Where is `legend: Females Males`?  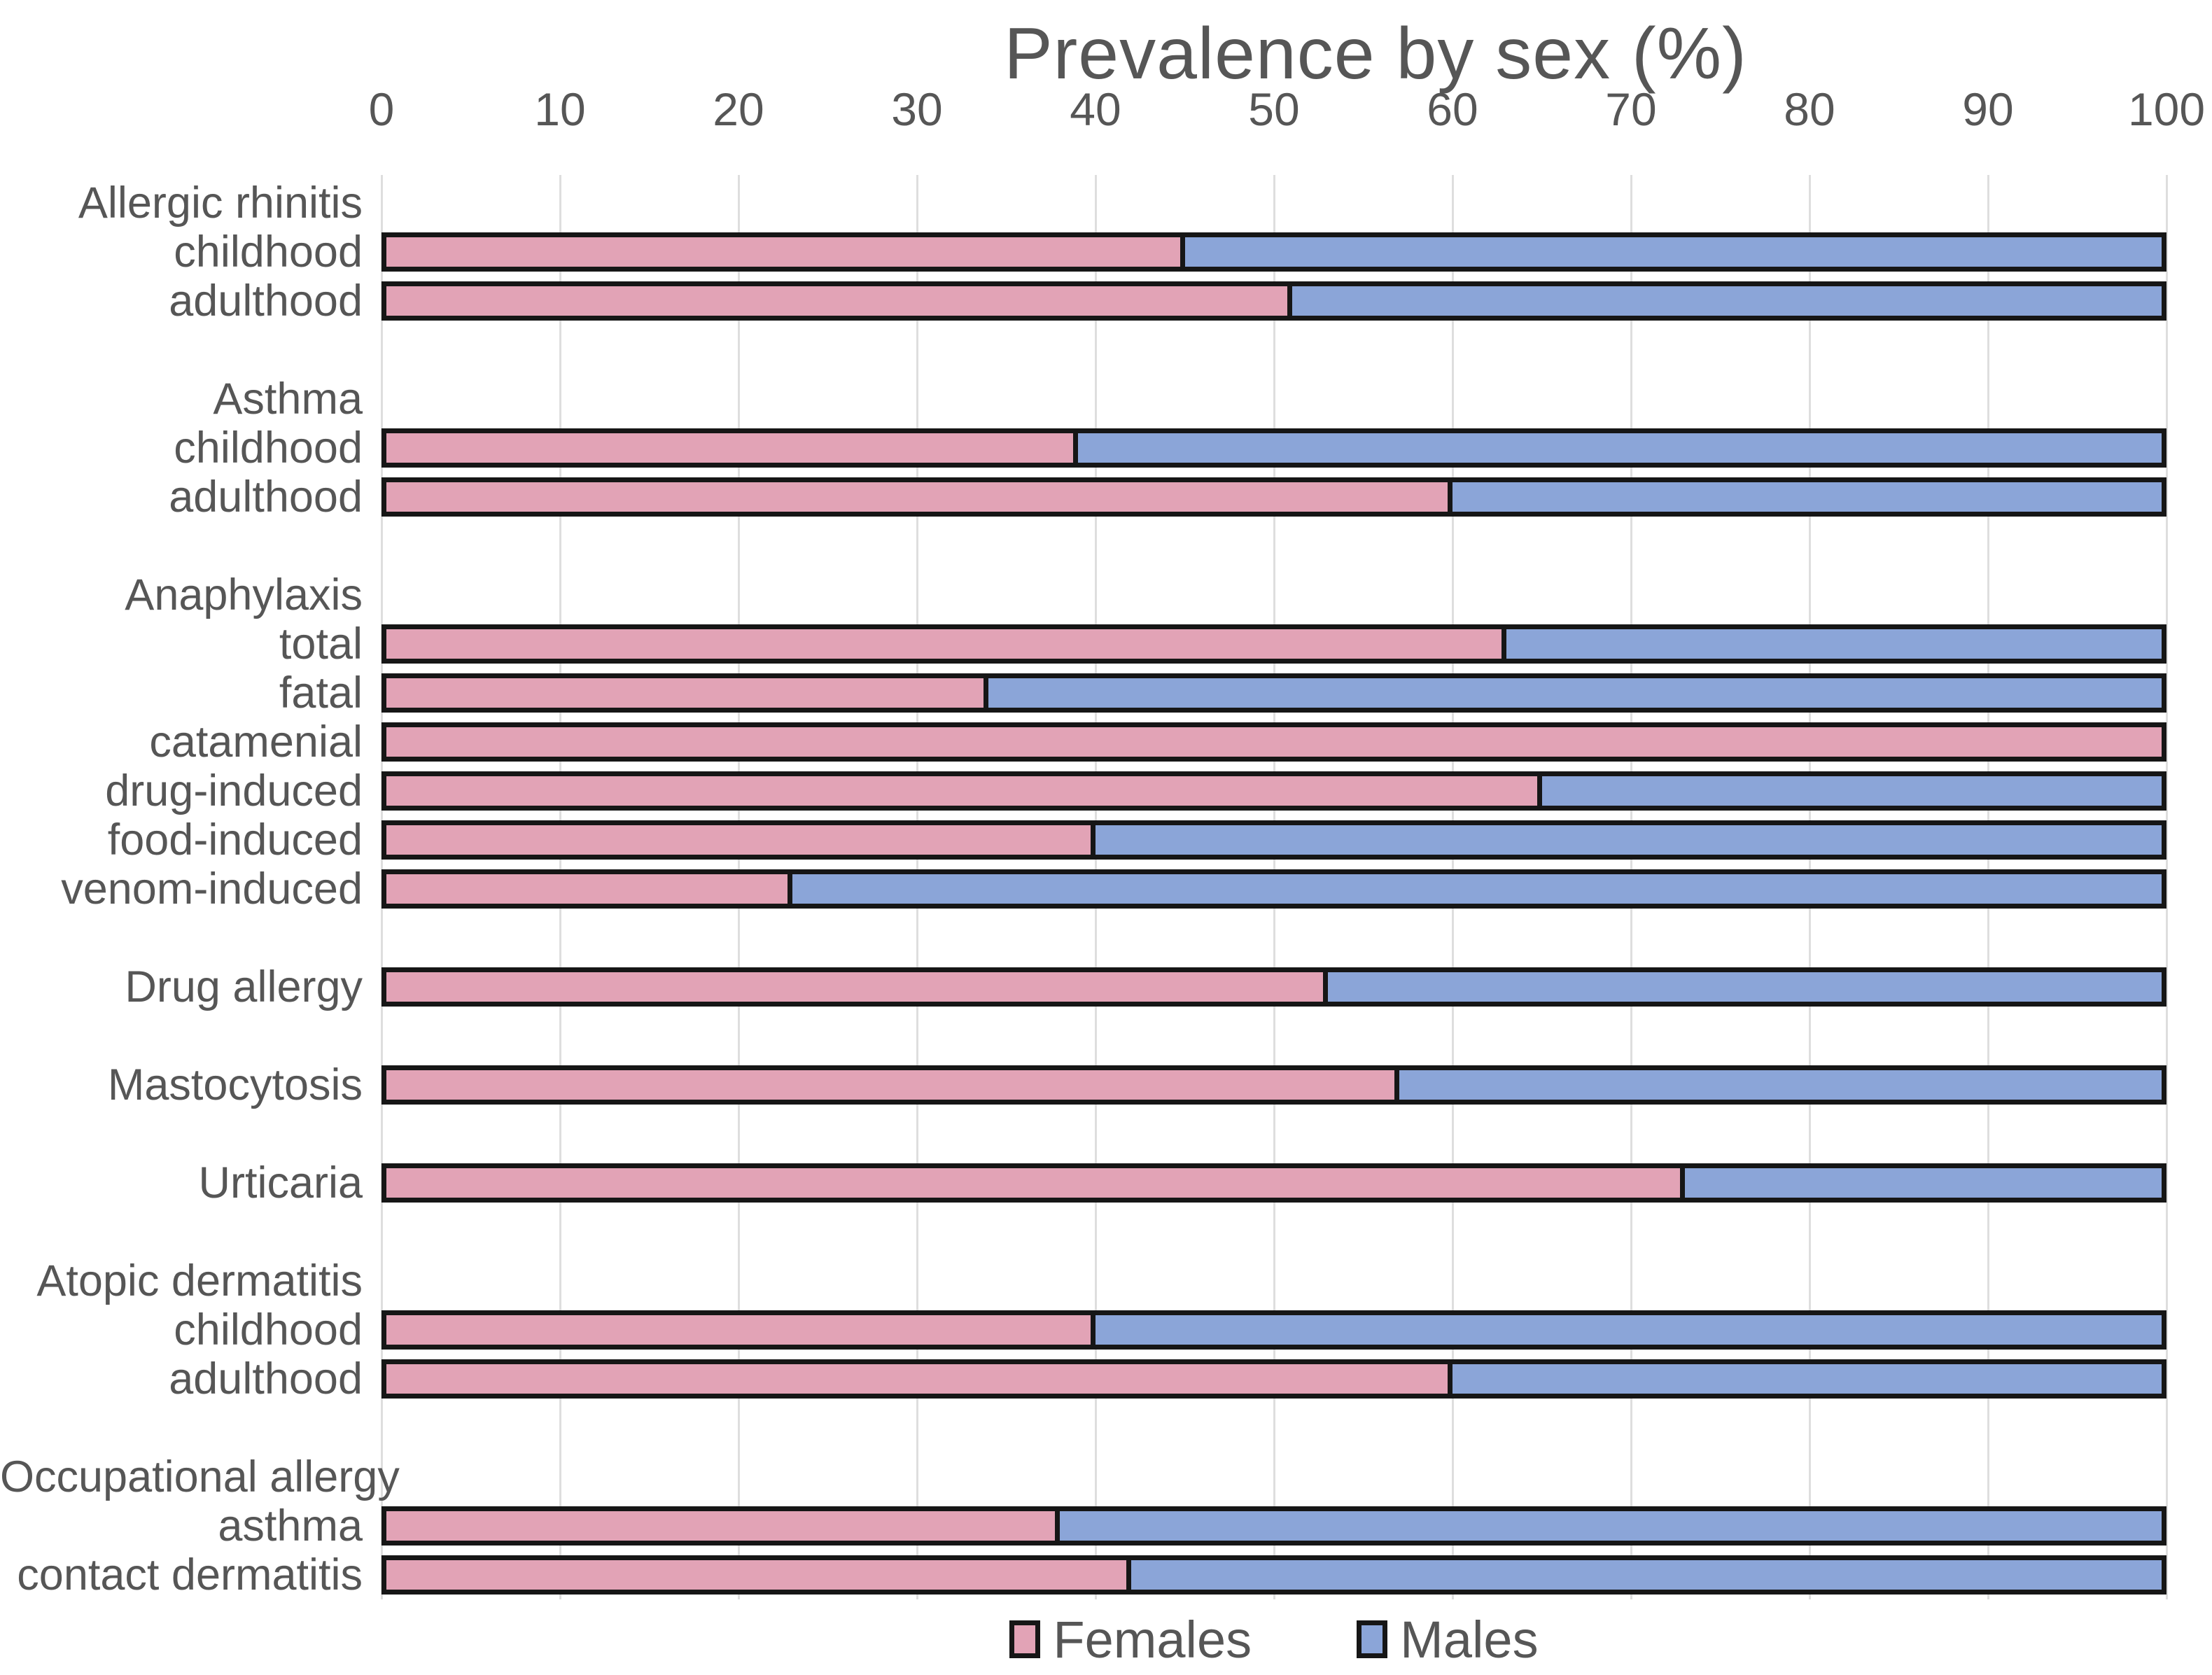 legend: Females Males is located at coordinates (1274, 1639).